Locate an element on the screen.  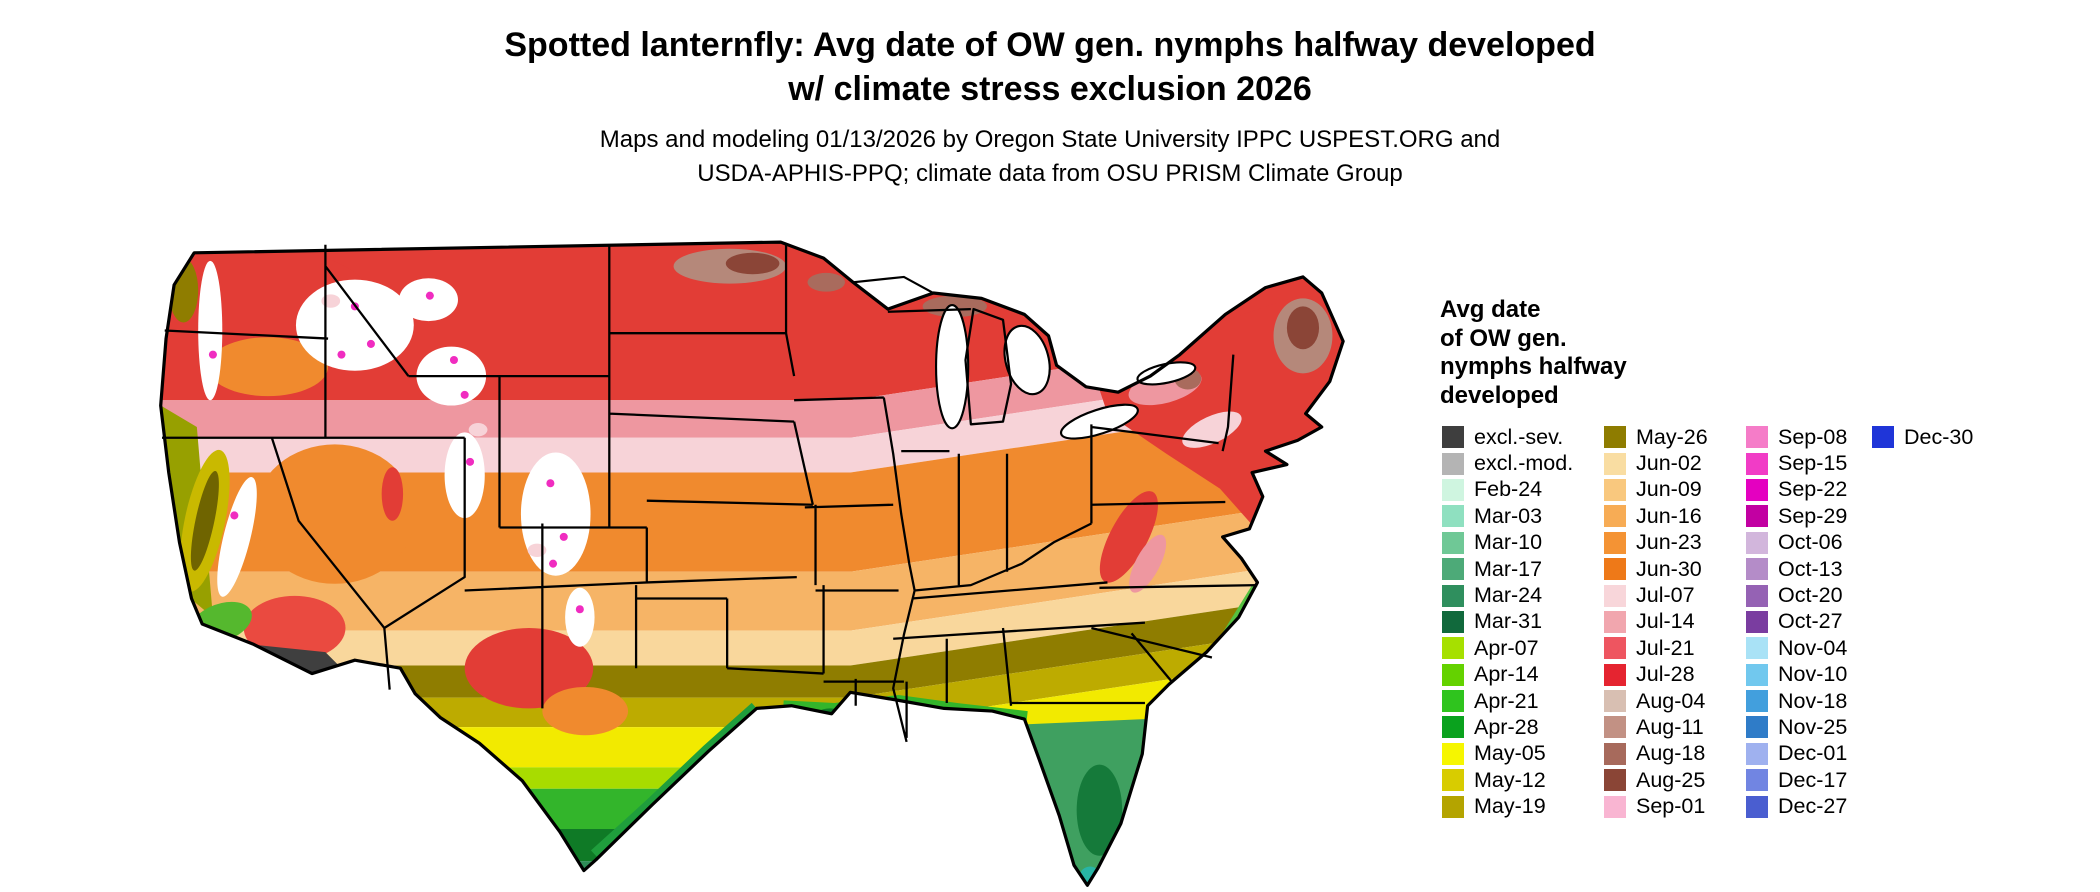
legend-item-label: Sep-15 is located at coordinates (1813, 463).